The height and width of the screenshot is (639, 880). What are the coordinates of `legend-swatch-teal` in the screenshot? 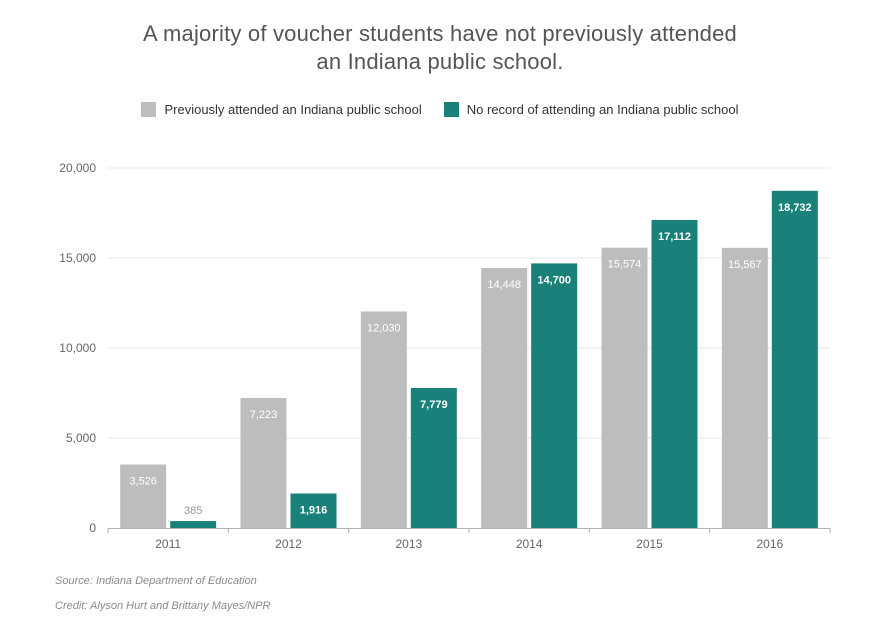 It's located at (451, 109).